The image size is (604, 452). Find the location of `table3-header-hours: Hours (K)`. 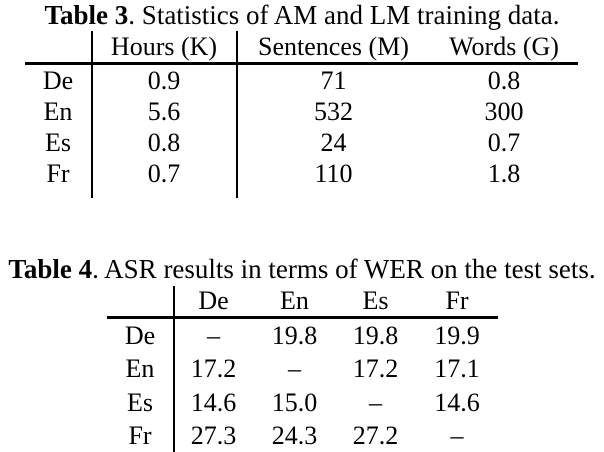

table3-header-hours: Hours (K) is located at coordinates (164, 46).